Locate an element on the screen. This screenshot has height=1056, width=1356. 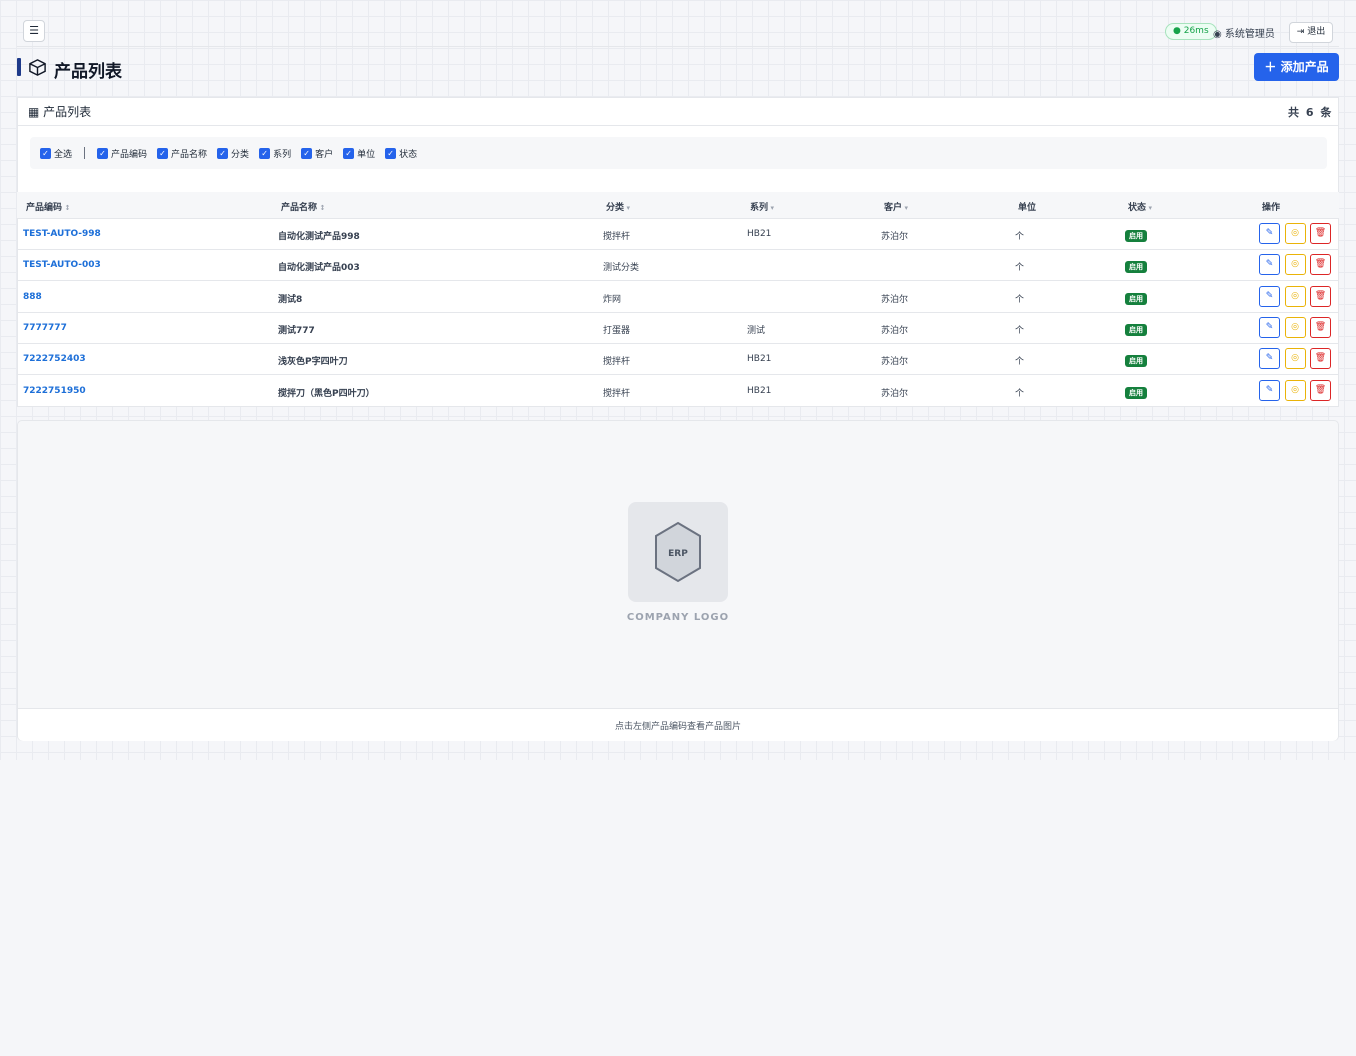
add-button: ＋ 添加产品 is located at coordinates (1296, 67).